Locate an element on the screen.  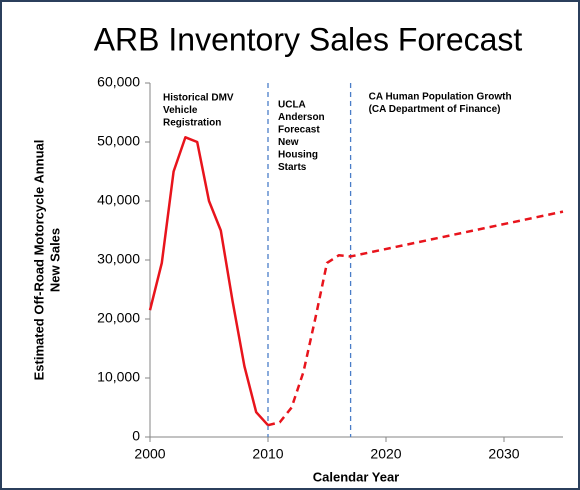
annotation: Starts is located at coordinates (292, 167).